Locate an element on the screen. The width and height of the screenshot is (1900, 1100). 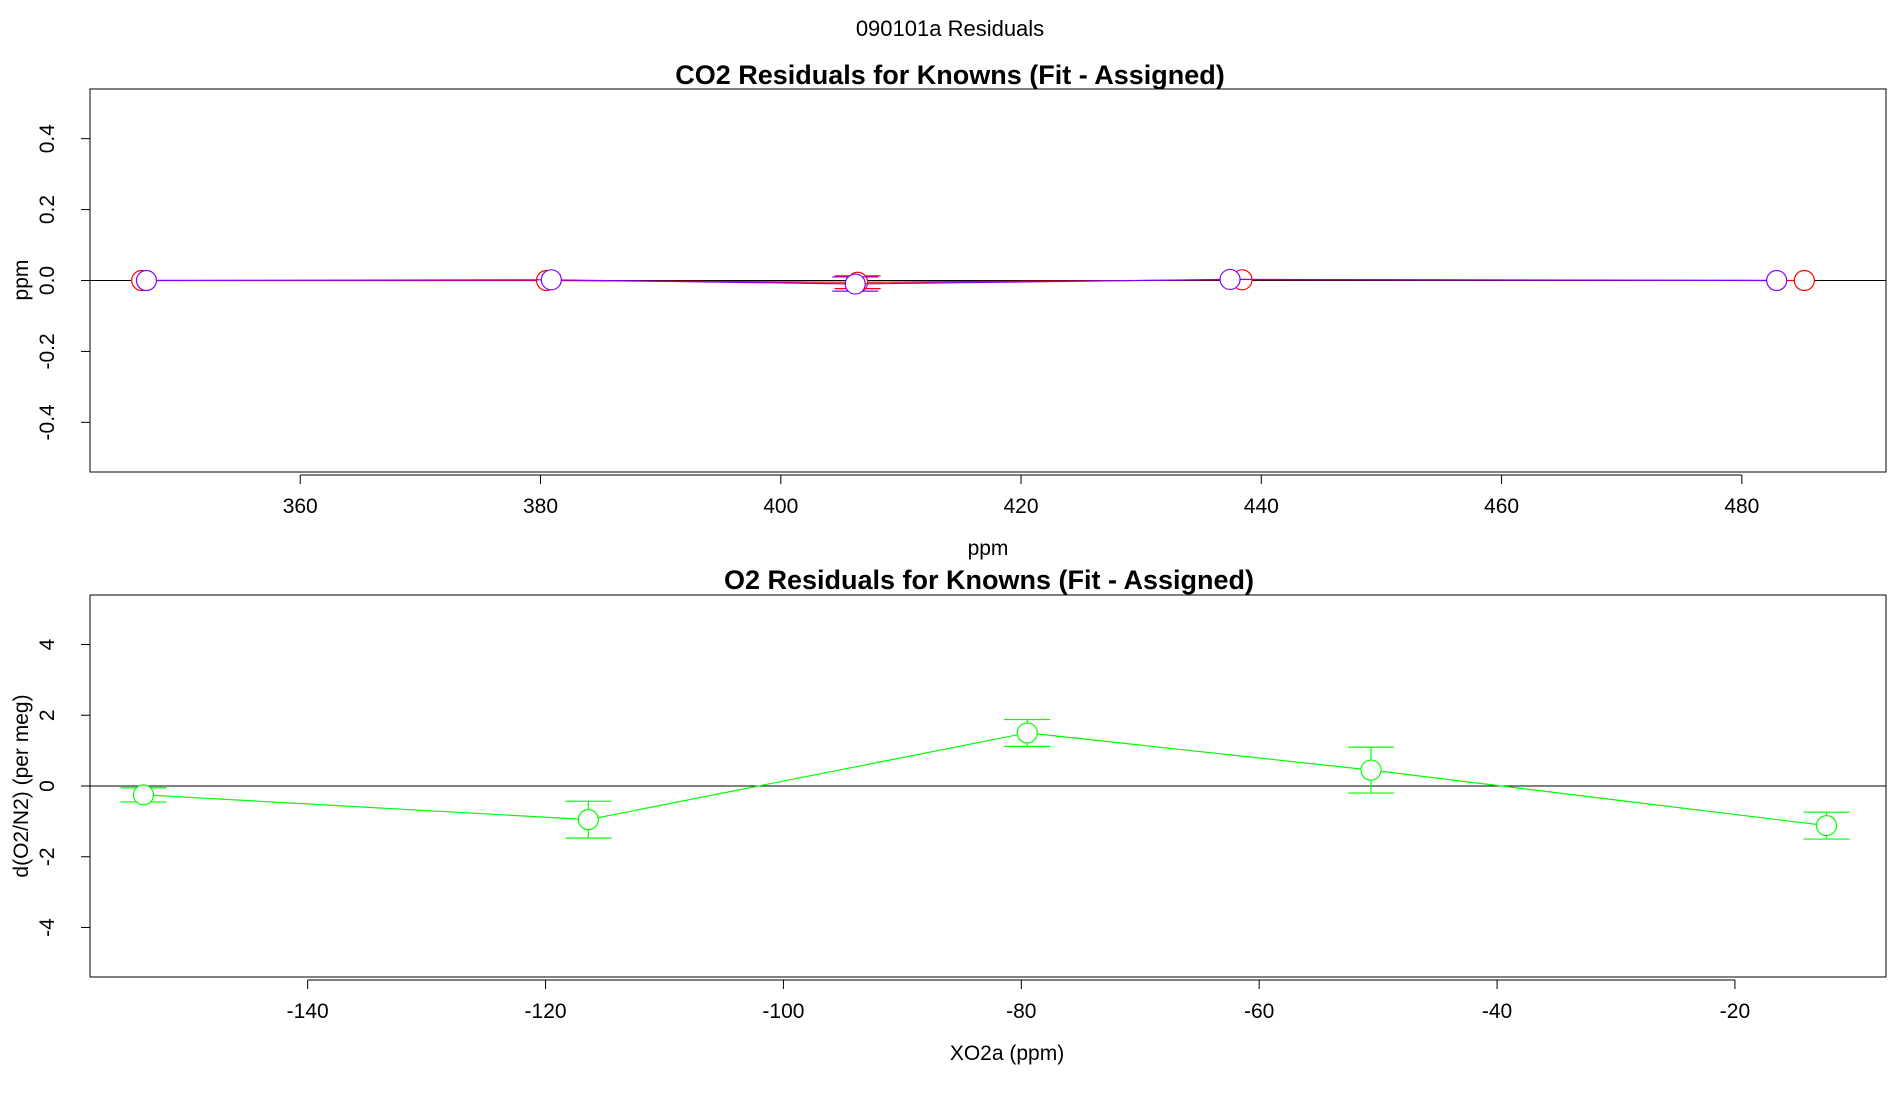
co2-x-tick-label: 420 is located at coordinates (1021, 506).